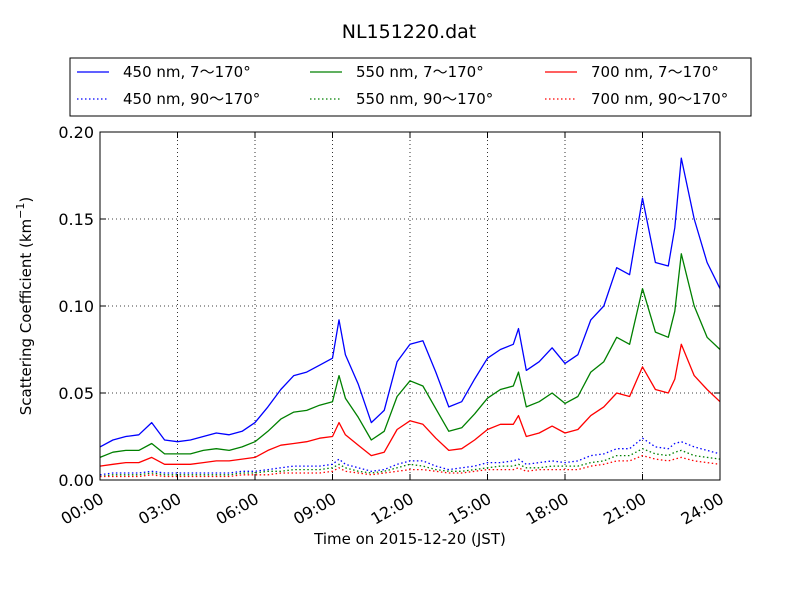 The height and width of the screenshot is (600, 800). What do you see at coordinates (655, 72) in the screenshot?
I see `legend-label: 700 nm, 7～170°` at bounding box center [655, 72].